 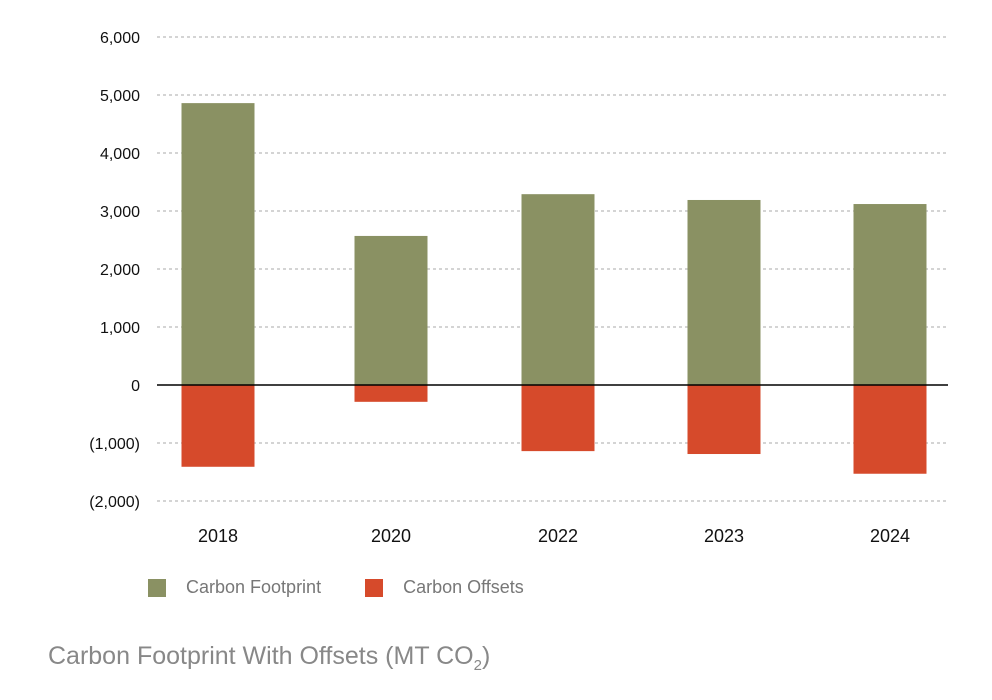 I want to click on y-tick-label: 3,000, so click(x=120, y=212).